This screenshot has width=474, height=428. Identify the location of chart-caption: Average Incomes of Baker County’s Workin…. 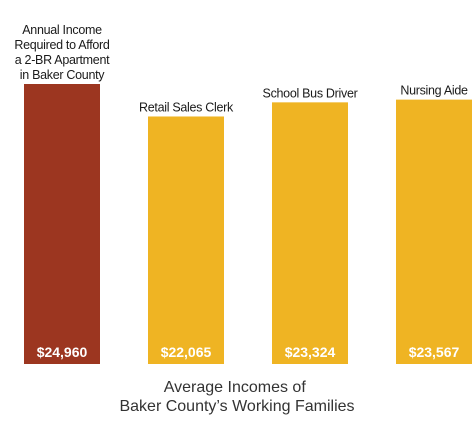
(236, 397).